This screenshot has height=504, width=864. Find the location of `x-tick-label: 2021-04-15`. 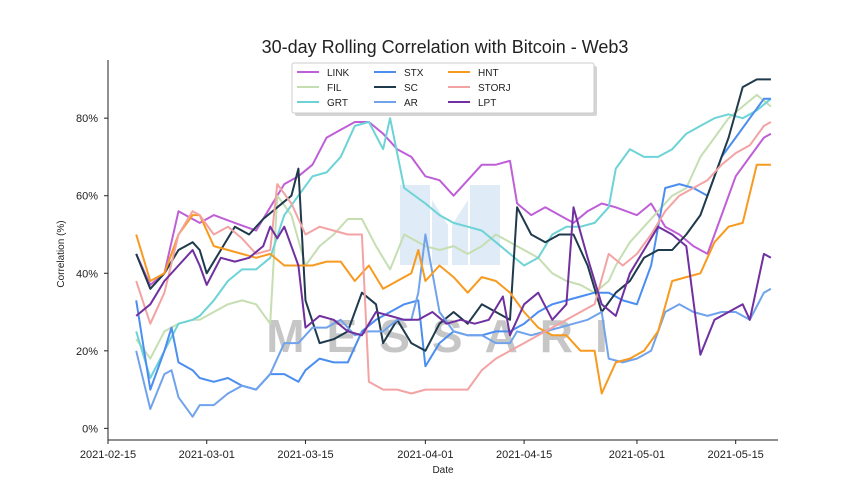

x-tick-label: 2021-04-15 is located at coordinates (524, 455).